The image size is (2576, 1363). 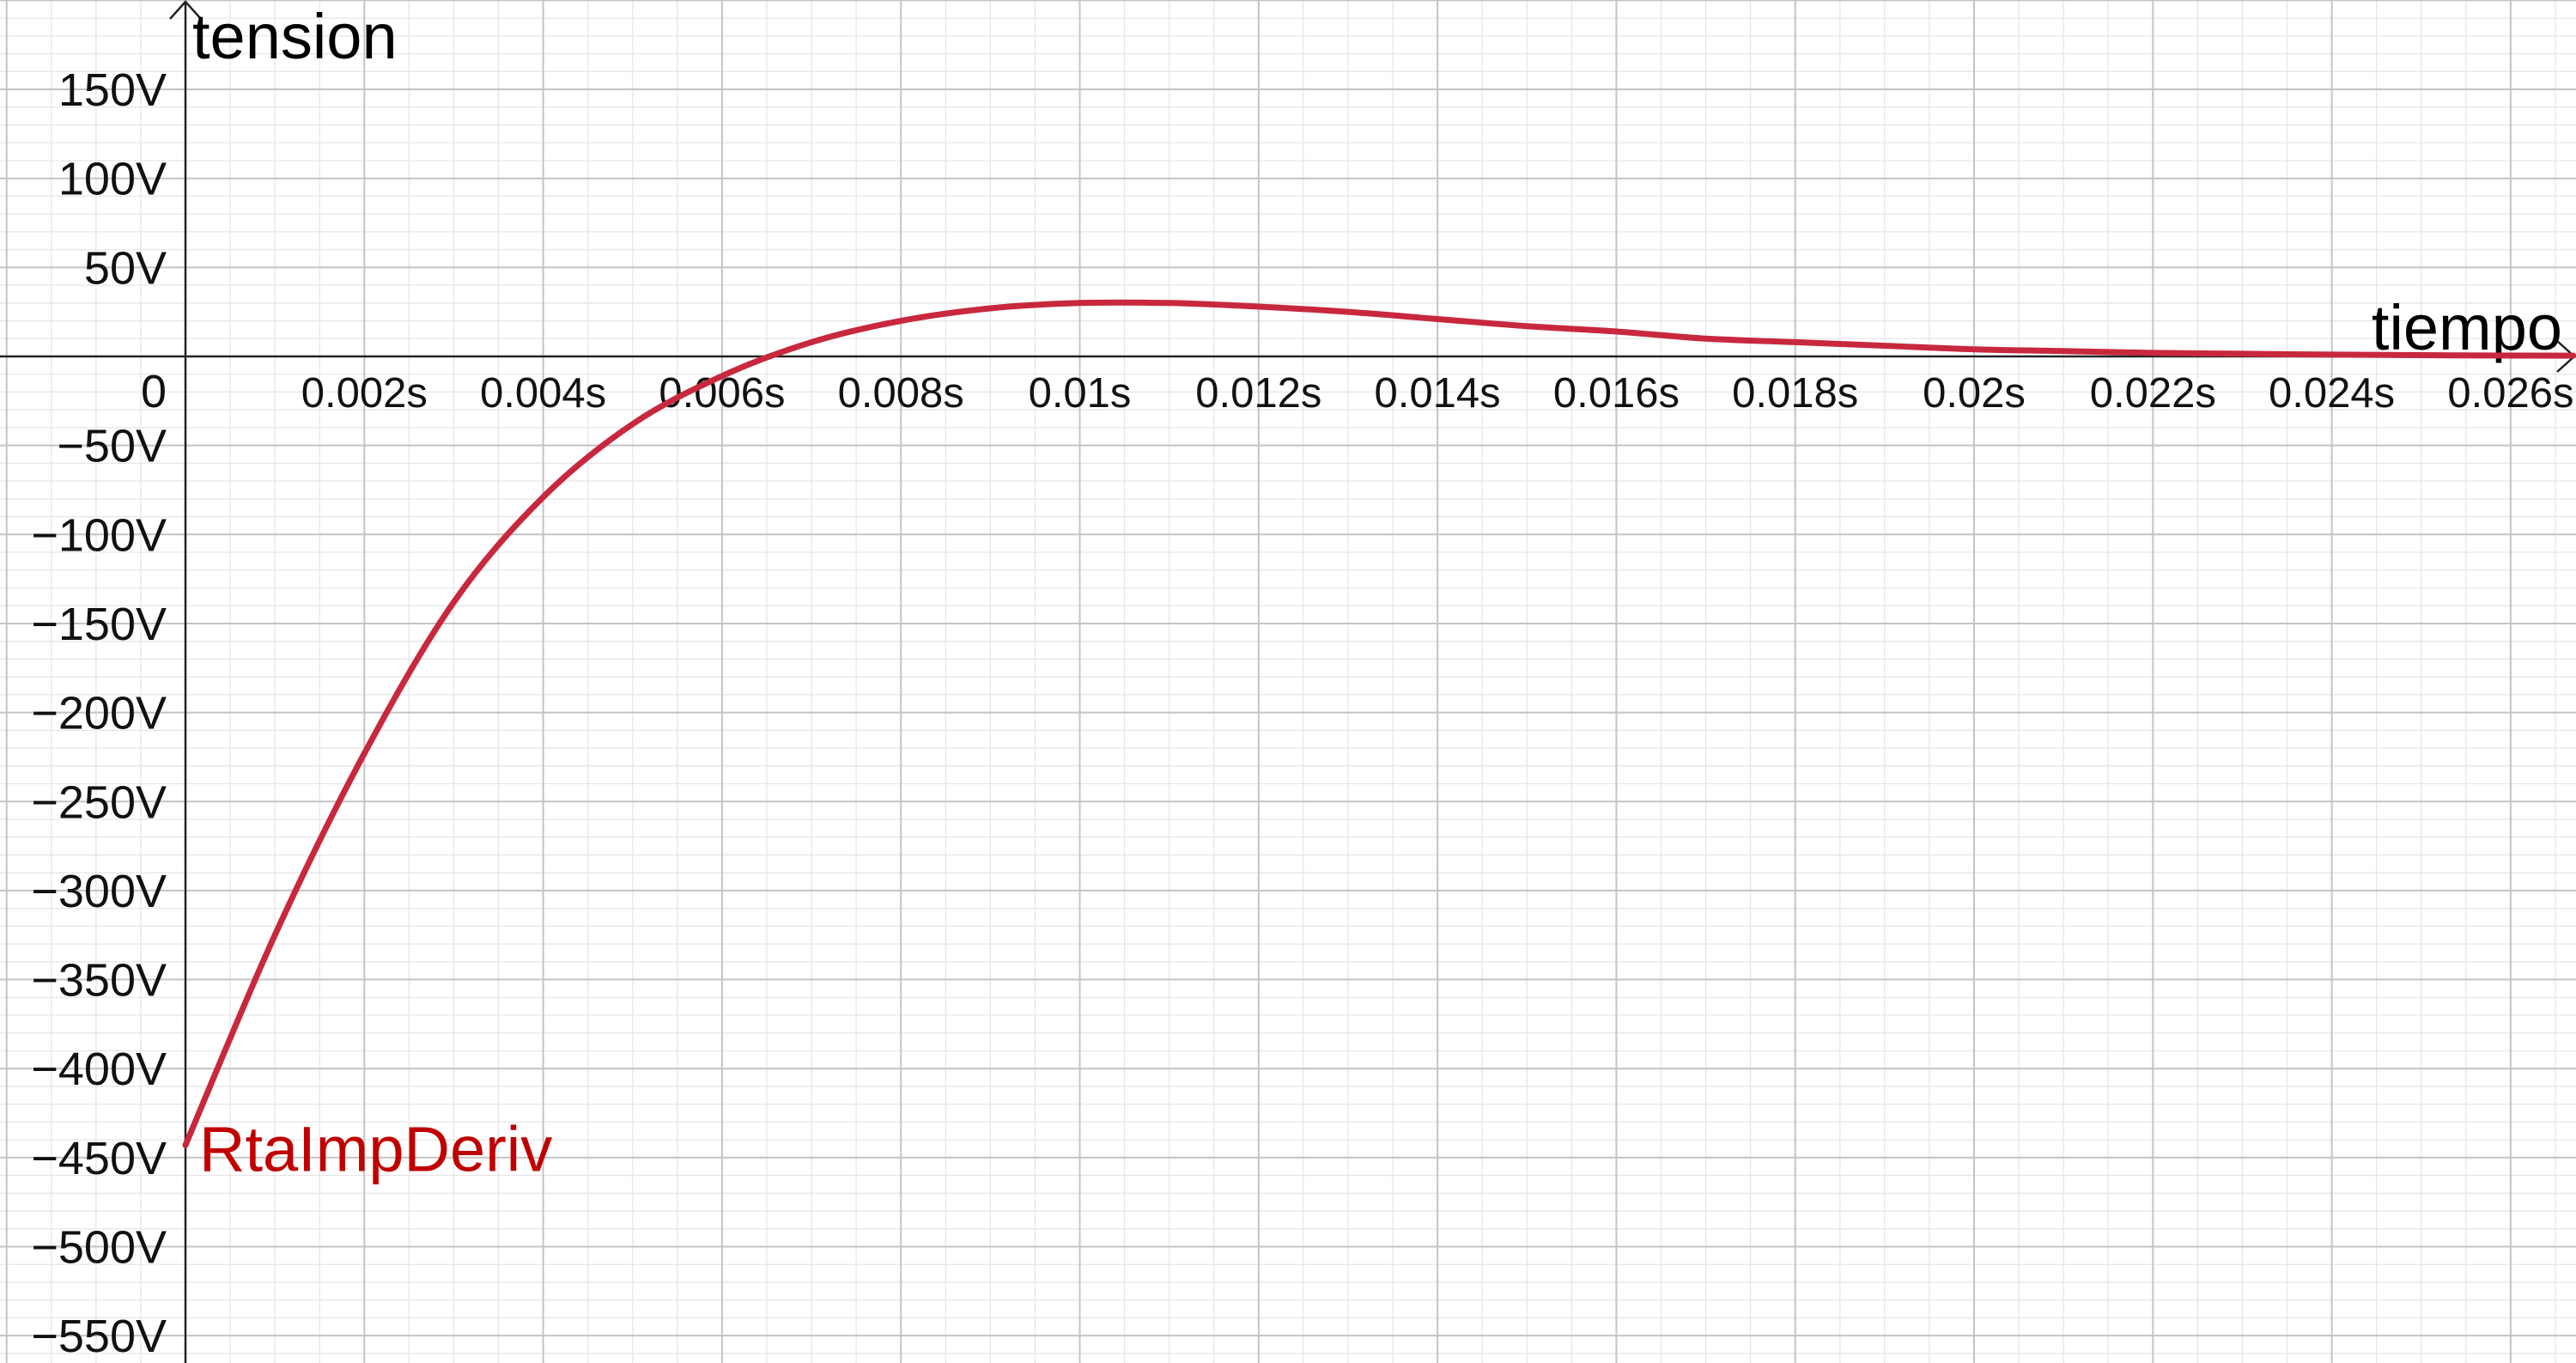 What do you see at coordinates (543, 393) in the screenshot?
I see `x-tick-label: 0.004s` at bounding box center [543, 393].